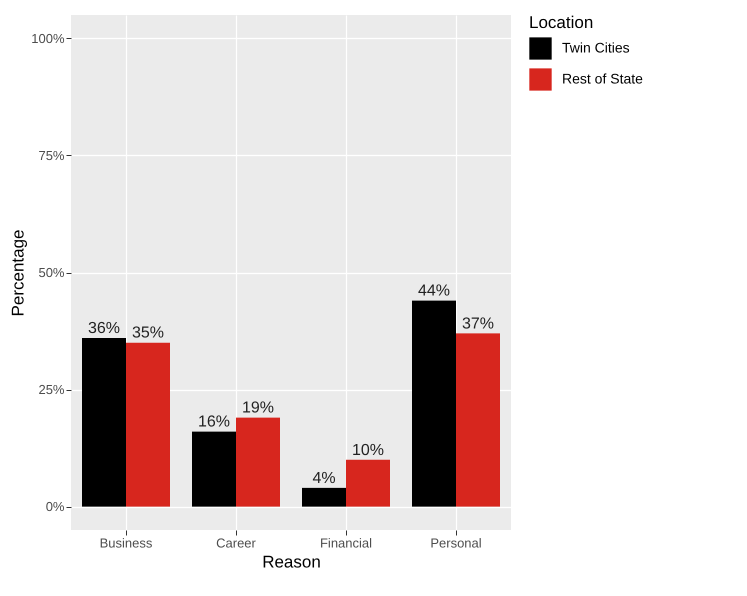  Describe the element at coordinates (456, 543) in the screenshot. I see `x-tick-label: Personal` at that location.